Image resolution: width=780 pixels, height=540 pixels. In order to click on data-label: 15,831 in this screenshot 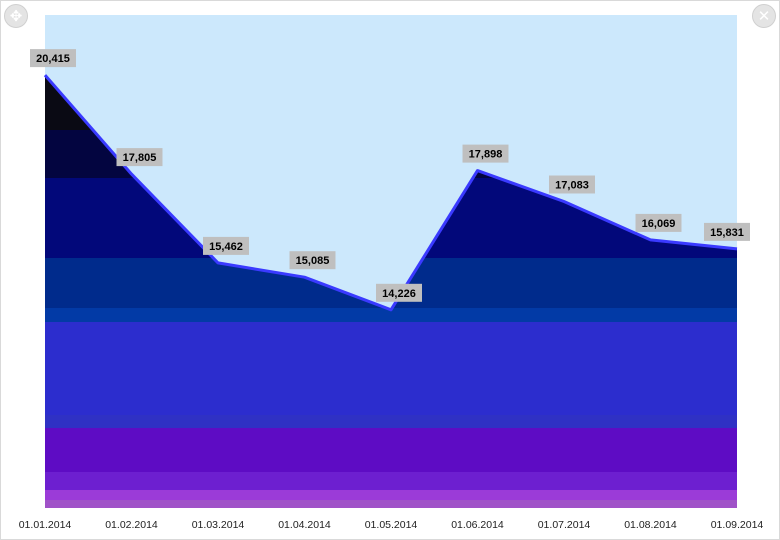, I will do `click(727, 231)`.